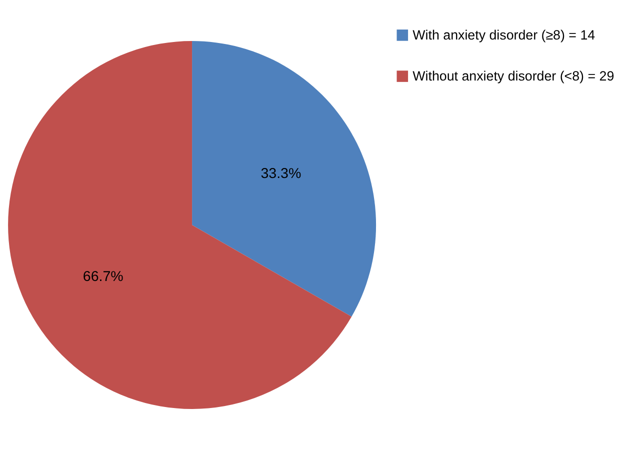  I want to click on legend-label: With anxiety disorder (≥8) = 14, so click(504, 35).